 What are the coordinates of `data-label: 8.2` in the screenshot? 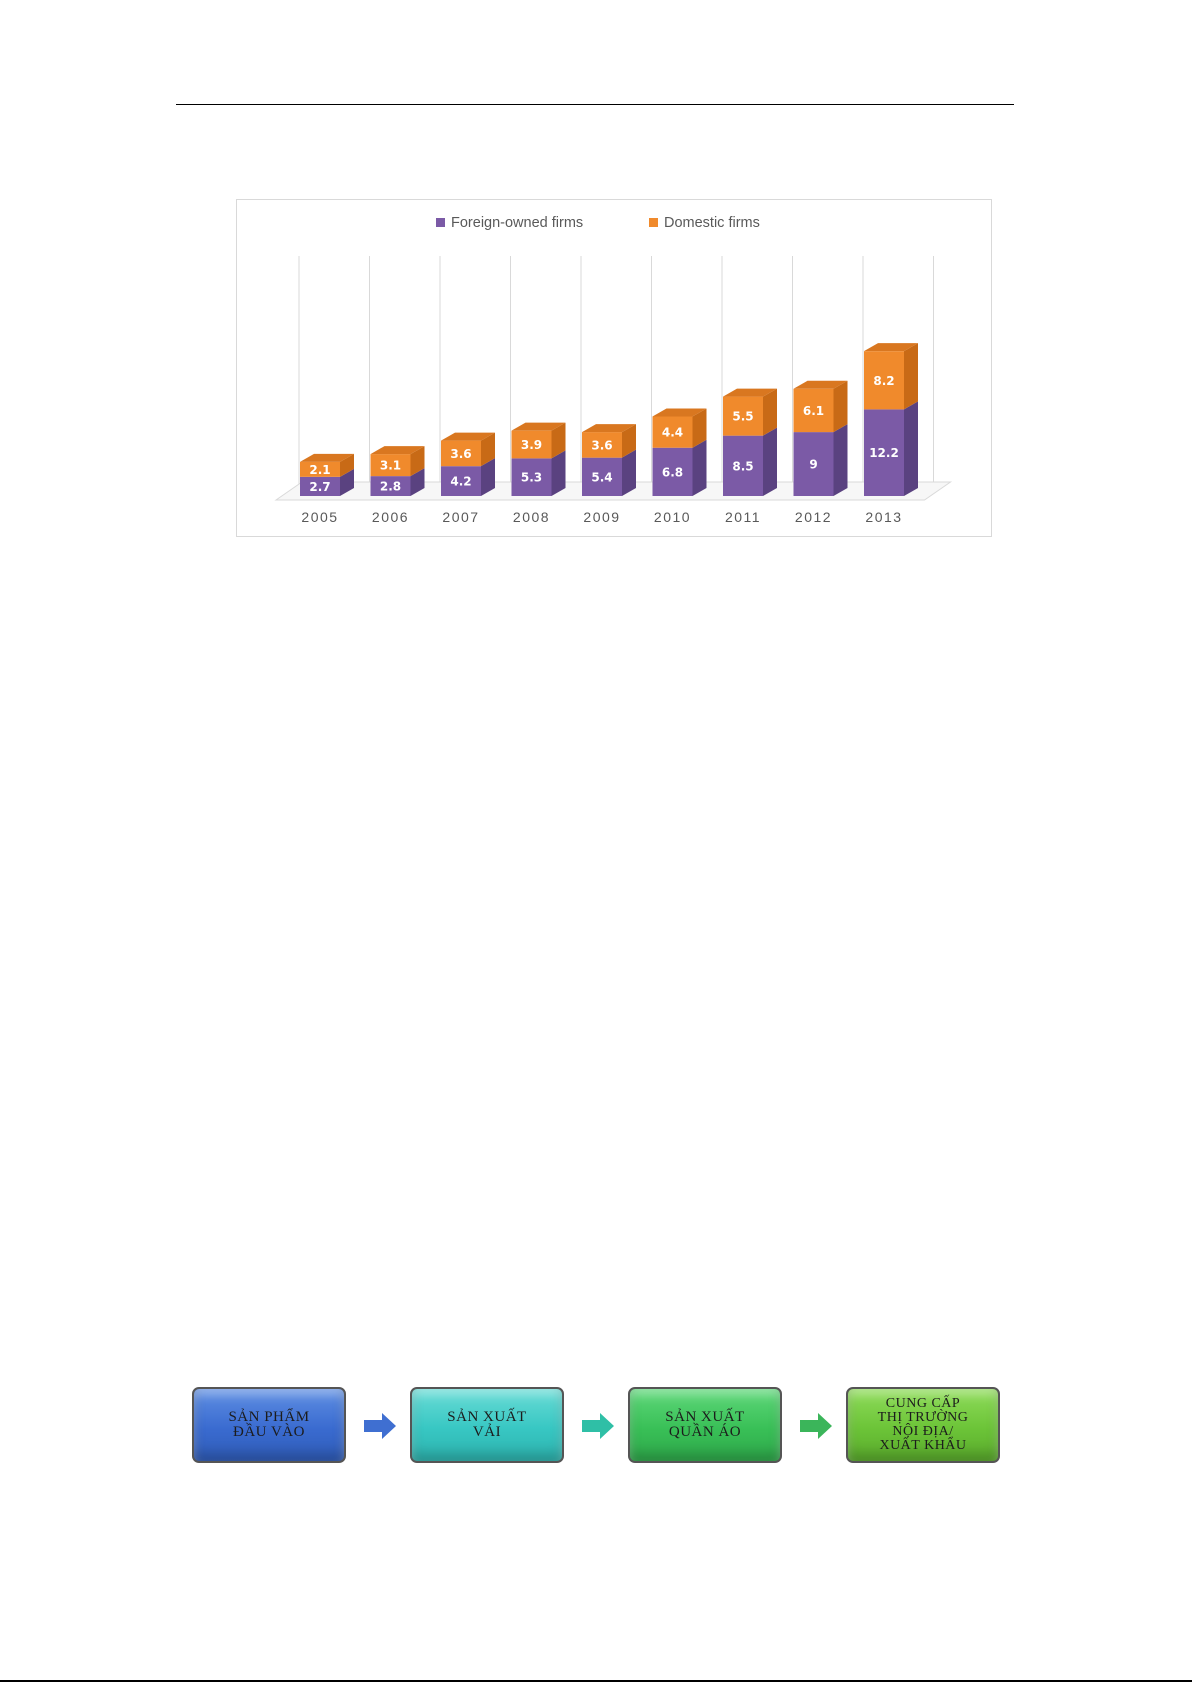 It's located at (883, 381).